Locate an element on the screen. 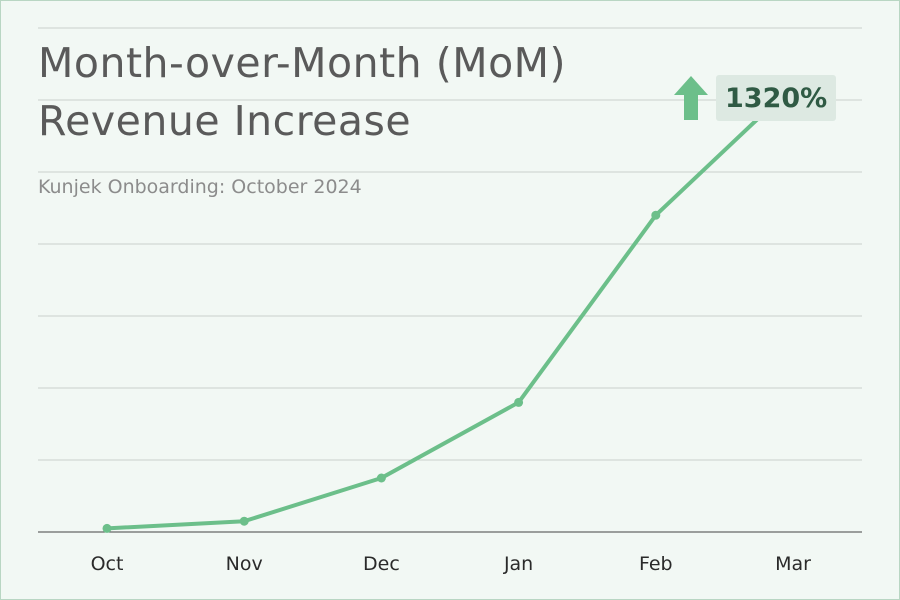  x-tick-label: Mar is located at coordinates (793, 564).